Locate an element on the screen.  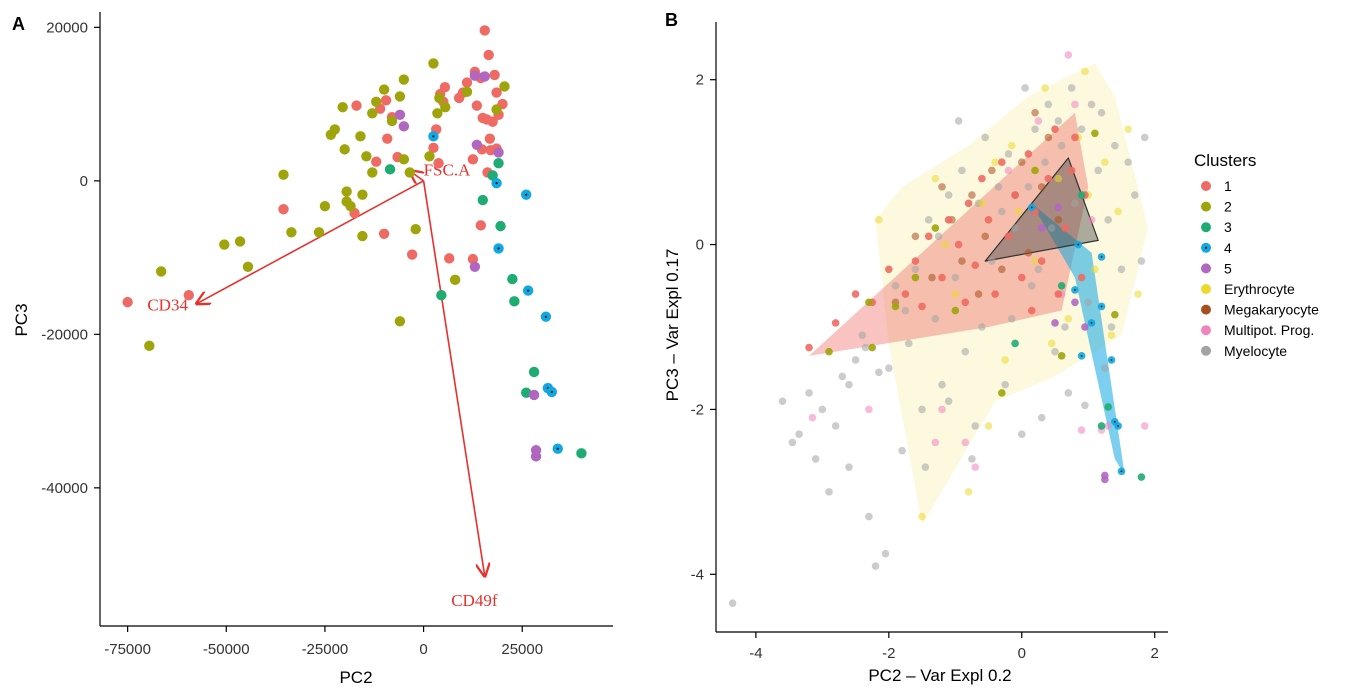
legend-label-5: 5 is located at coordinates (1228, 268).